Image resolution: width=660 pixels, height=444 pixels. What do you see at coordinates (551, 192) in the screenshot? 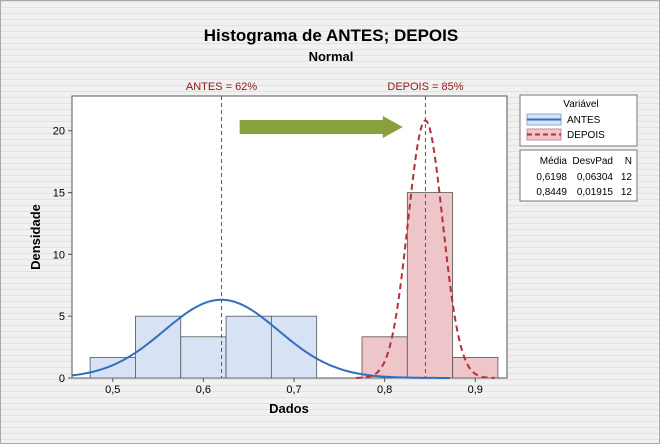
I see `stats-depois-mean: 0,8449` at bounding box center [551, 192].